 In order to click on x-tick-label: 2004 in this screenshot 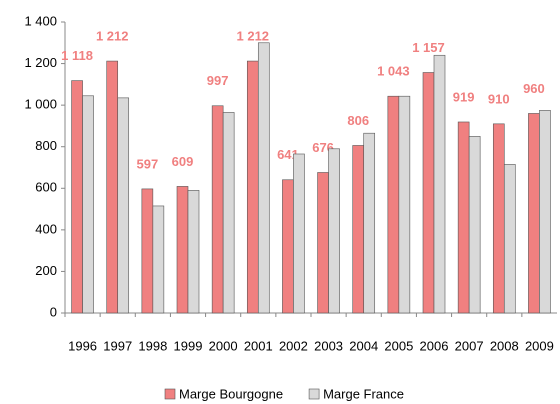, I will do `click(363, 345)`.